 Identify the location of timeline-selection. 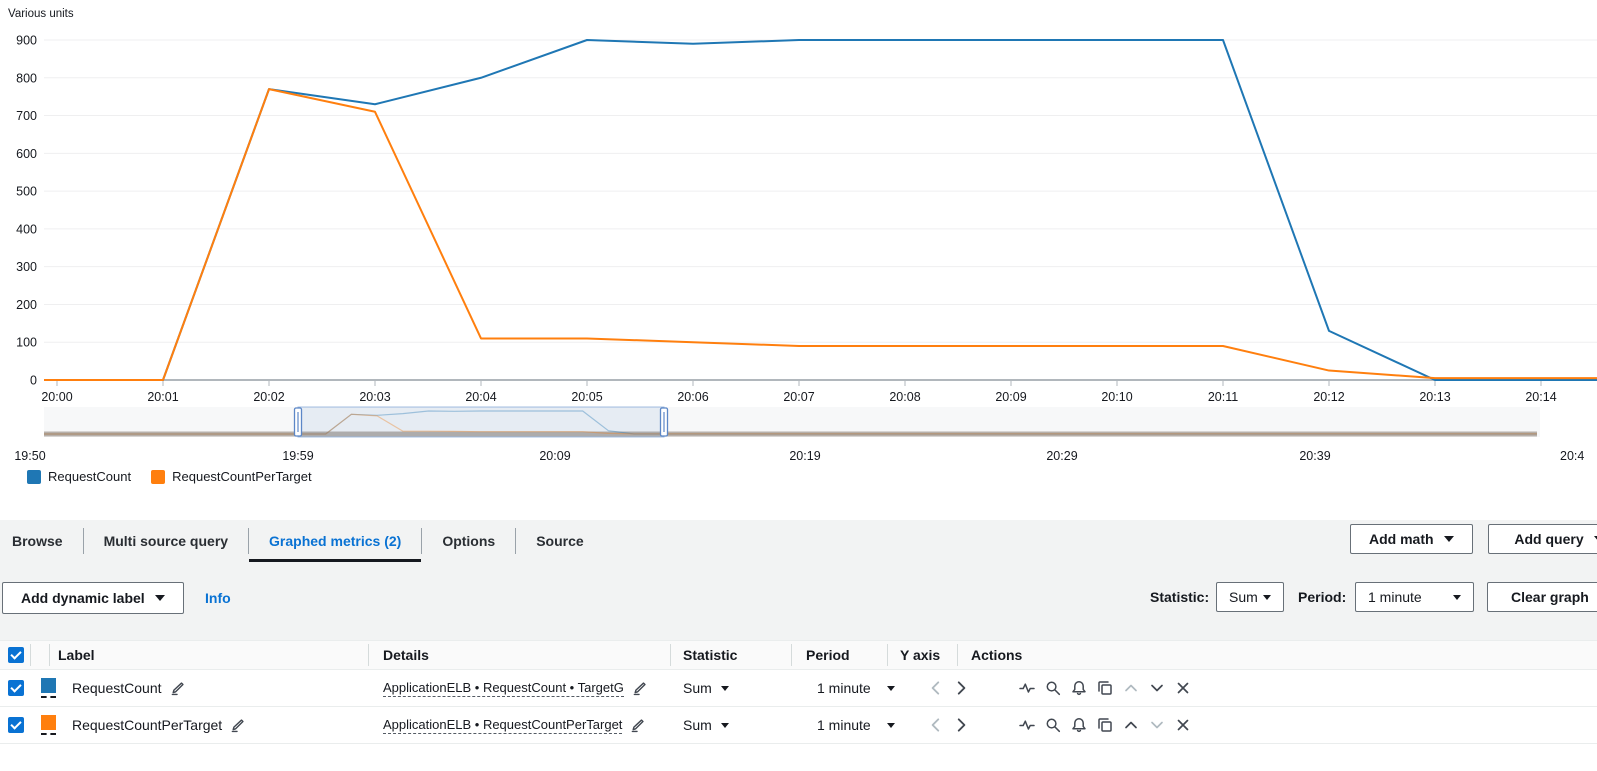
(481, 422).